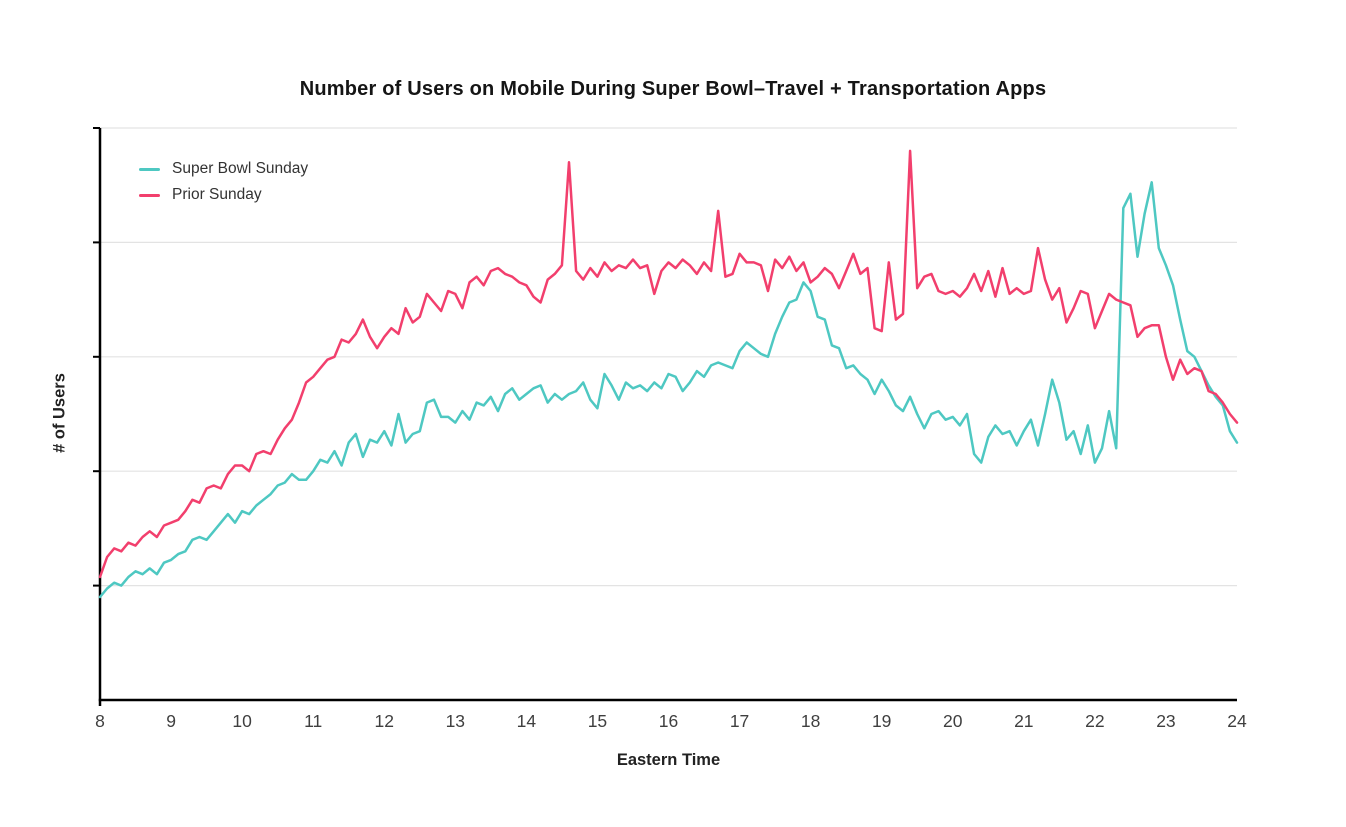  Describe the element at coordinates (217, 194) in the screenshot. I see `legend-label: Prior Sunday` at that location.